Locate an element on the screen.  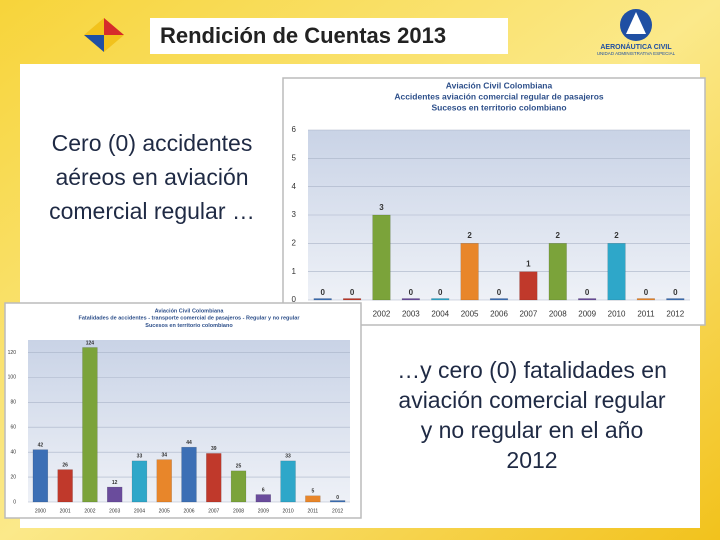
header-box is located at coordinates (329, 36).